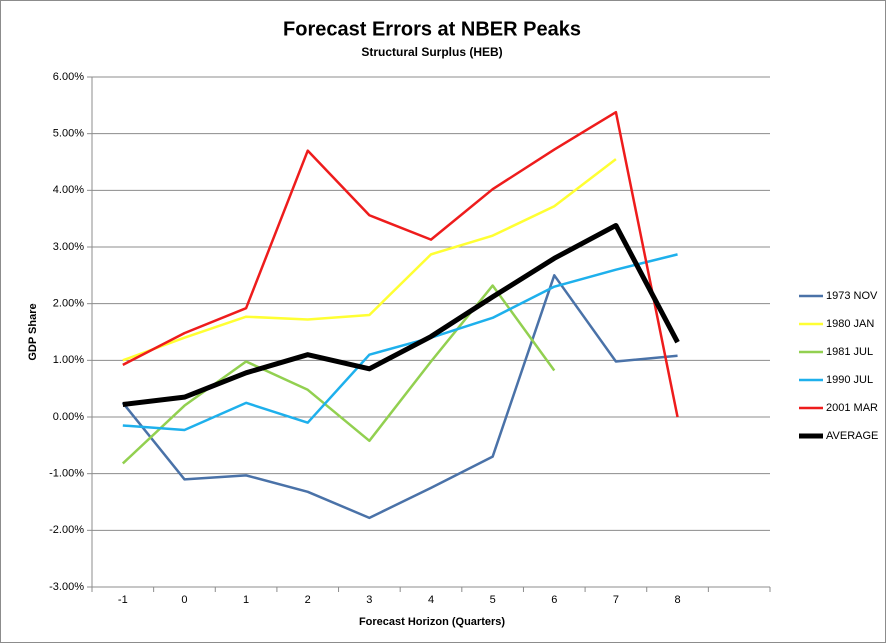 This screenshot has width=887, height=644. What do you see at coordinates (554, 600) in the screenshot?
I see `x-tick-label: 6` at bounding box center [554, 600].